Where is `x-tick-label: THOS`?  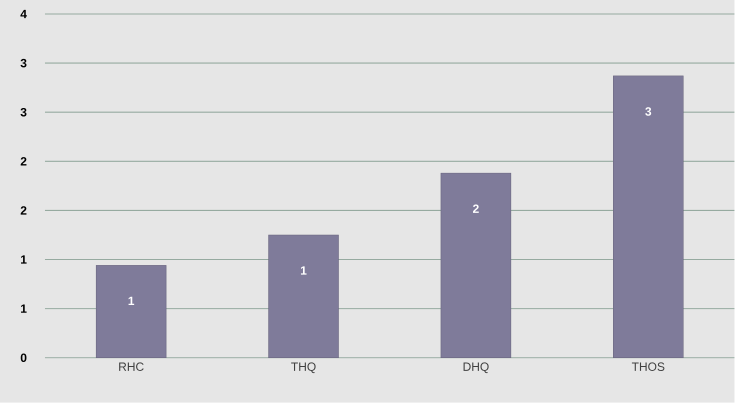
x-tick-label: THOS is located at coordinates (648, 367).